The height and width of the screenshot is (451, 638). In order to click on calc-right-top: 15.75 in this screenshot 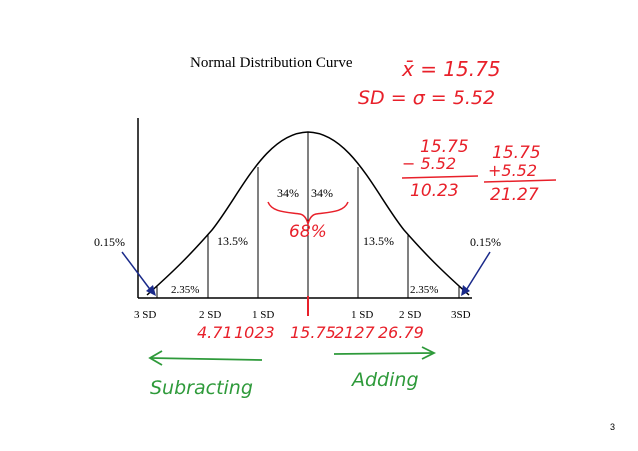, I will do `click(516, 153)`.